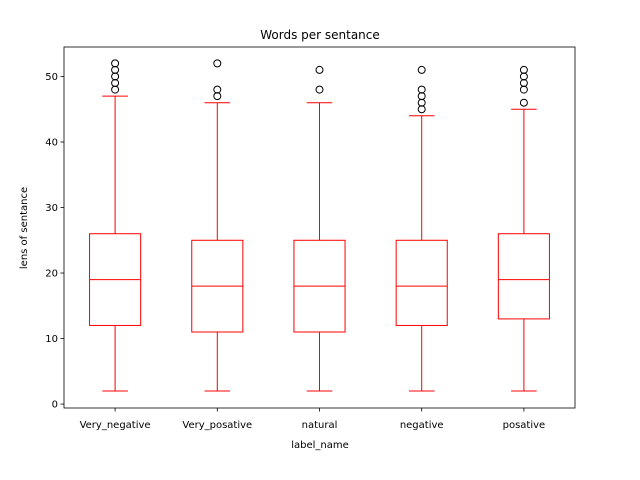 The height and width of the screenshot is (480, 640). I want to click on y-tick-label: 40, so click(51, 143).